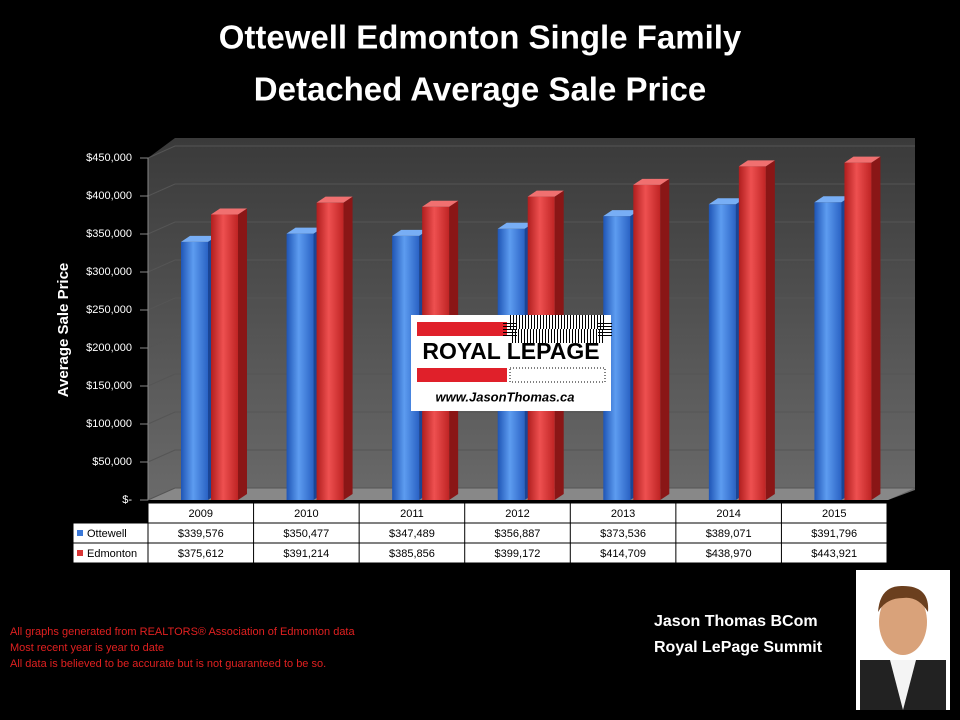 The height and width of the screenshot is (720, 960). I want to click on y-tick-label: $400,000, so click(109, 196).